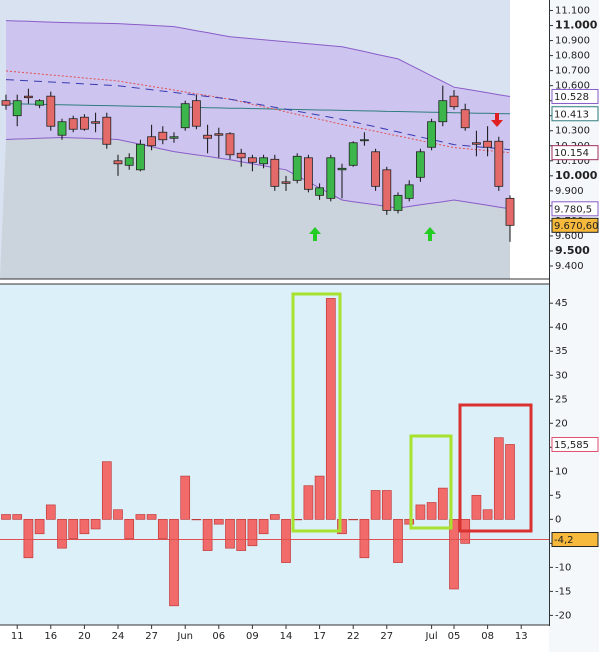  Describe the element at coordinates (497, 120) in the screenshot. I see `sell-arrow` at that location.